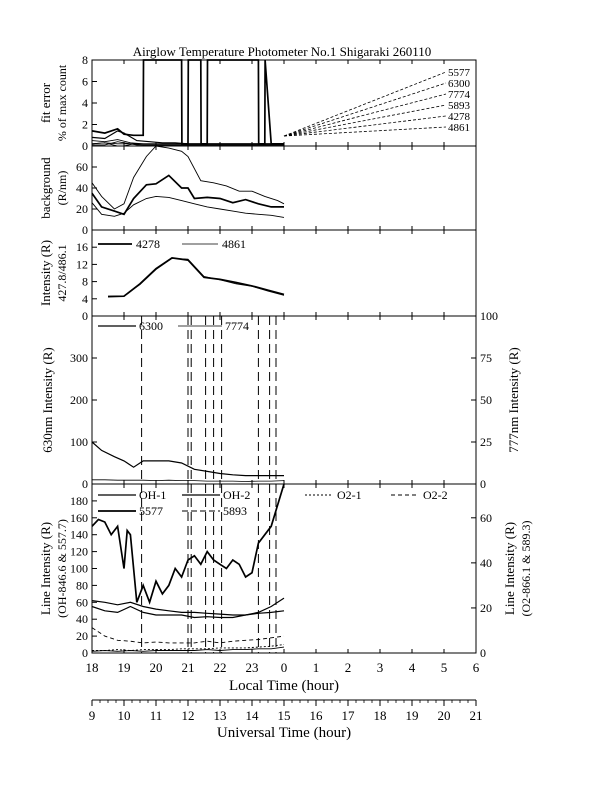 Image resolution: width=612 pixels, height=792 pixels. Describe the element at coordinates (483, 484) in the screenshot. I see `y-right-tick-label: 0` at that location.